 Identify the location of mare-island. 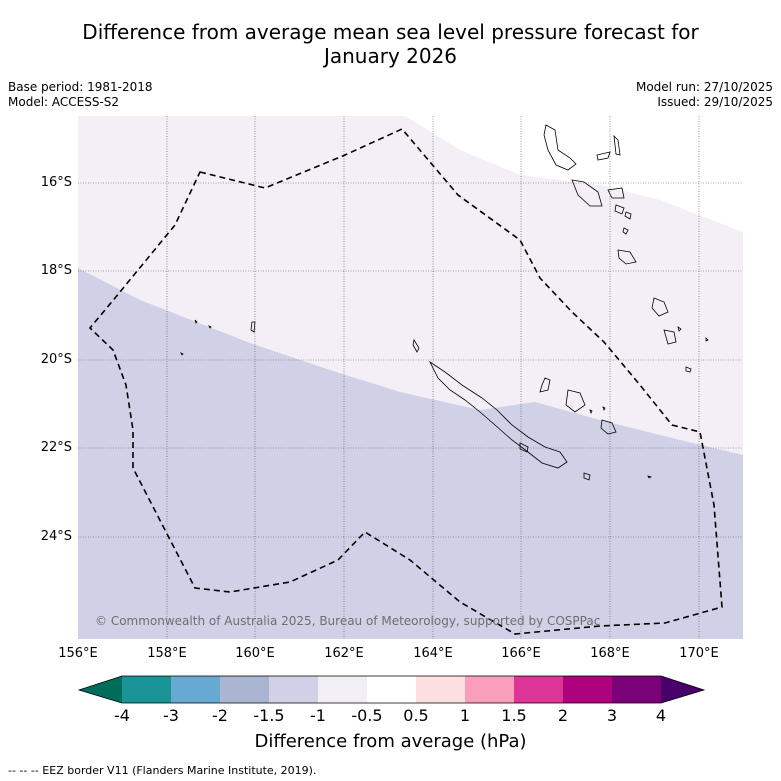
(608, 427).